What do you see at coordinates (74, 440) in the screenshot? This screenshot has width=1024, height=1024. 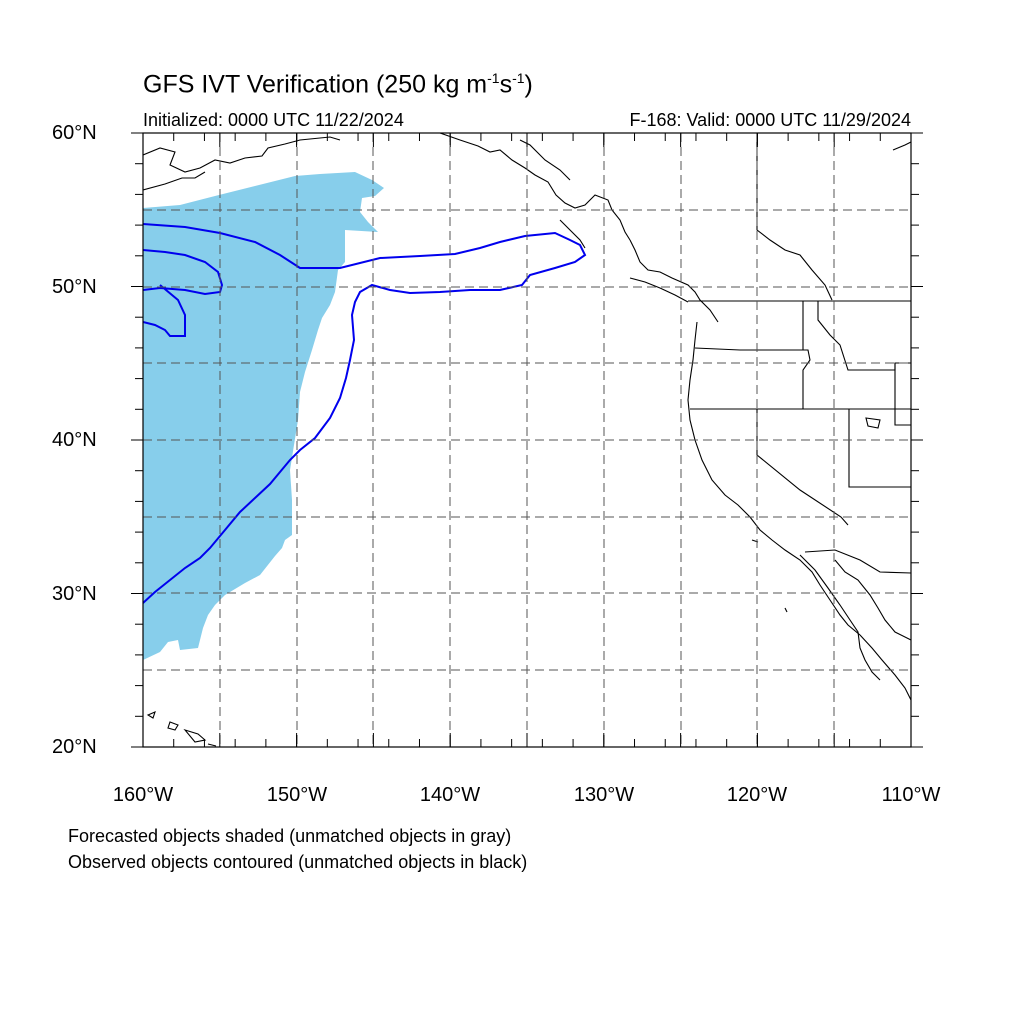 I see `lat-label-40: 40°N` at bounding box center [74, 440].